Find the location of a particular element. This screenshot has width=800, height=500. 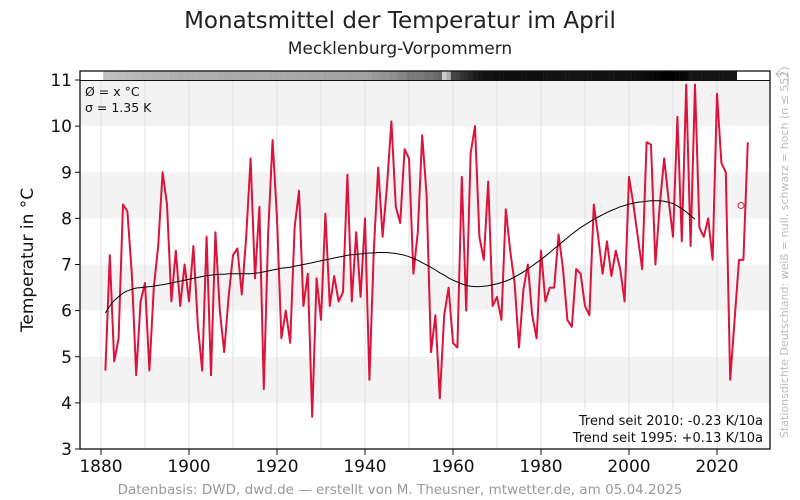

y-tick-label: 3 is located at coordinates (66, 450).